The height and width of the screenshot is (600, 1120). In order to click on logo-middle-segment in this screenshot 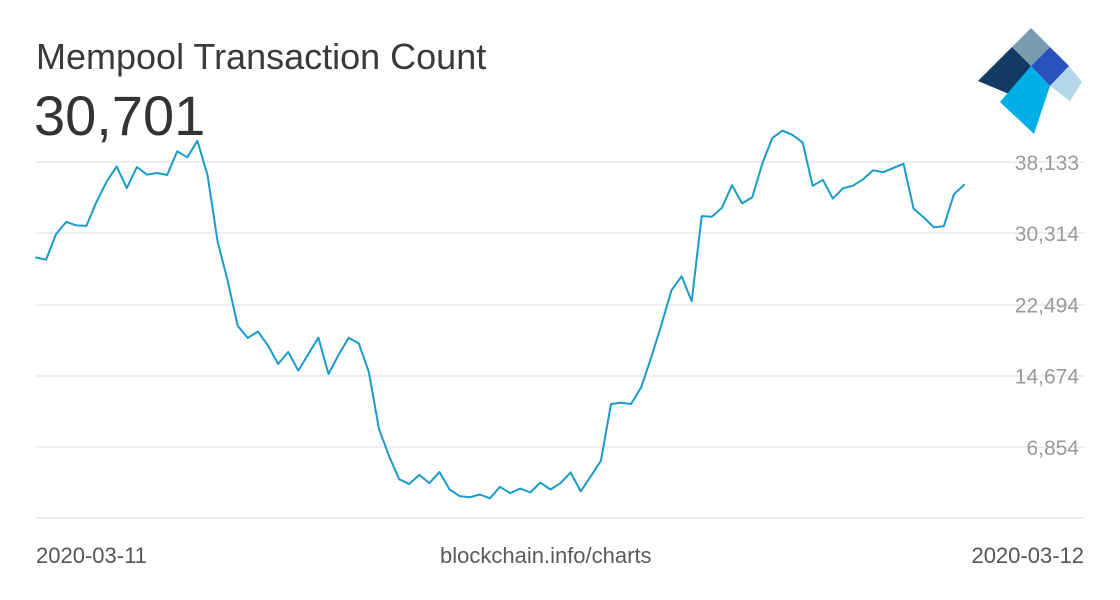, I will do `click(1050, 66)`.